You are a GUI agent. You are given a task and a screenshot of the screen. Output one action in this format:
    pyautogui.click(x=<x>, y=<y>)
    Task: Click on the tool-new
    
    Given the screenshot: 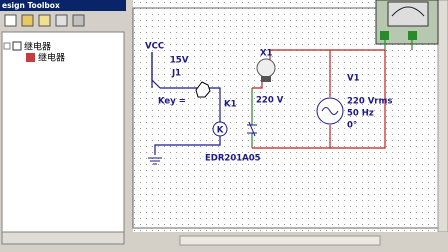 What is the action you would take?
    pyautogui.click(x=10, y=20)
    